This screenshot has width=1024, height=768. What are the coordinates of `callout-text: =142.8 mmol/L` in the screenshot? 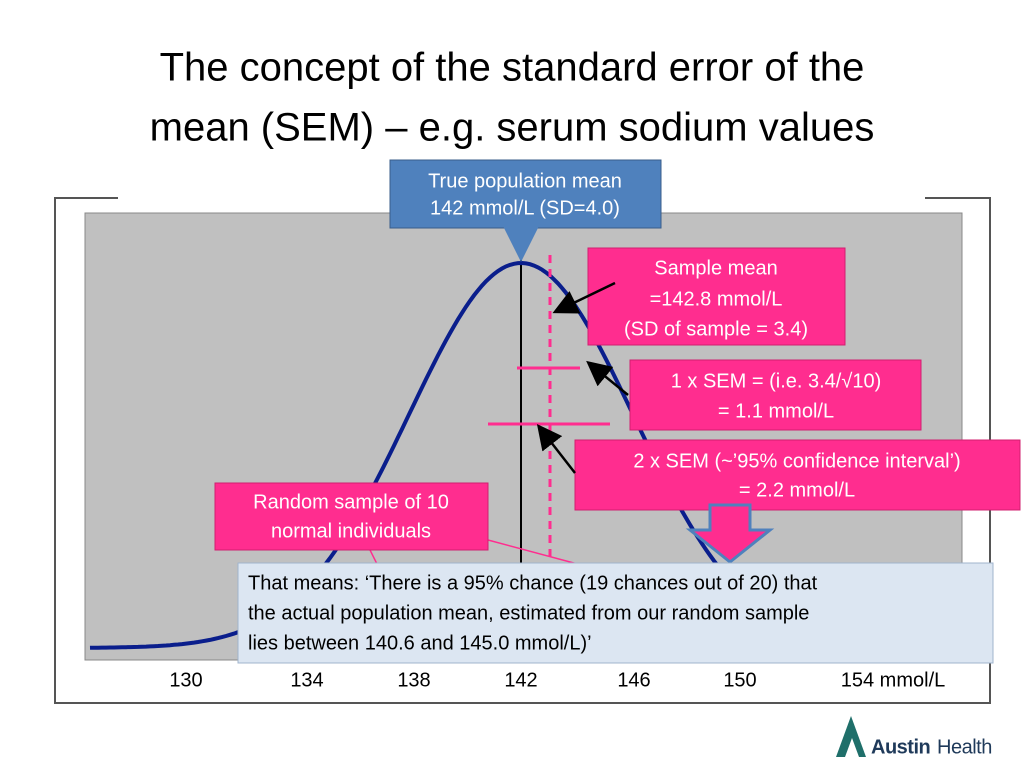 It's located at (716, 299).